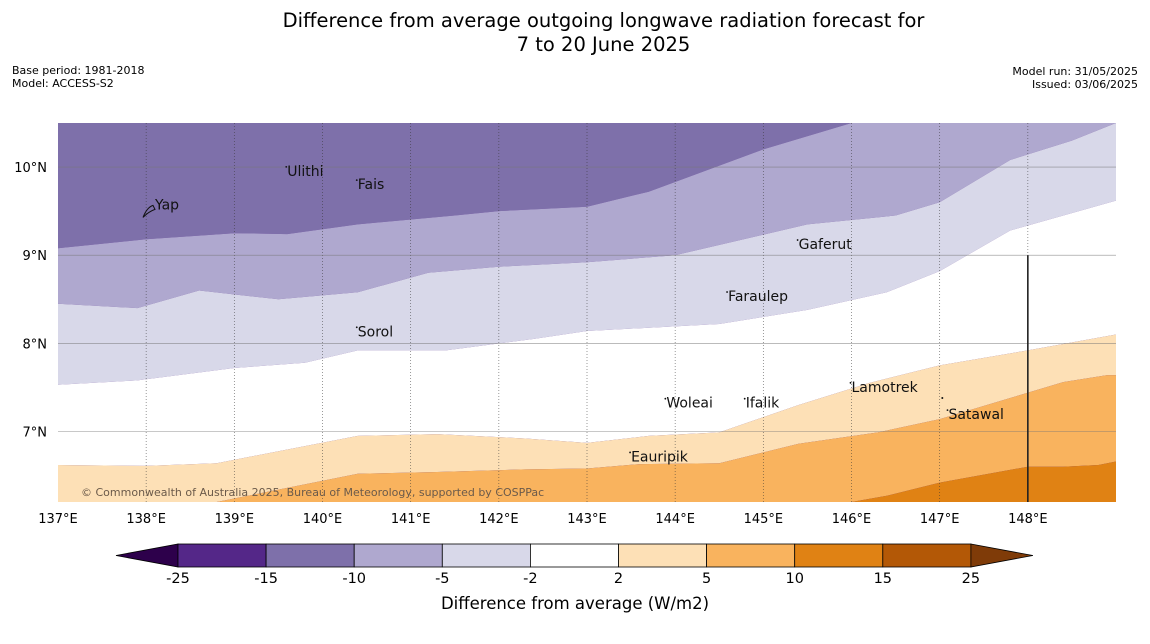  I want to click on colorbar-label: Difference from average (W/m2), so click(575, 603).